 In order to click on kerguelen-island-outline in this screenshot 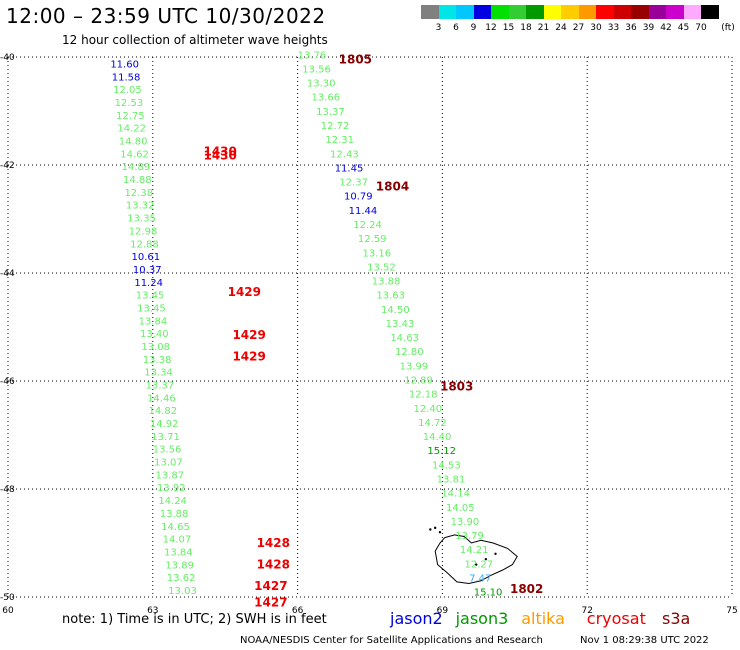, I will do `click(476, 559)`.